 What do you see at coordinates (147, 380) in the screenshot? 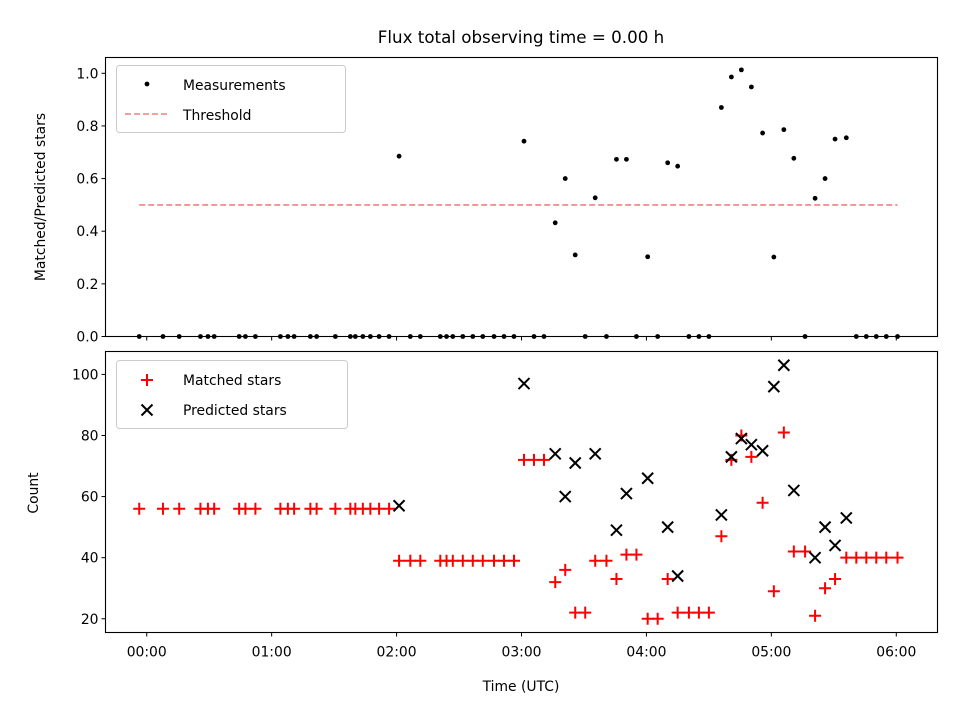
I see `legend-matched-marker` at bounding box center [147, 380].